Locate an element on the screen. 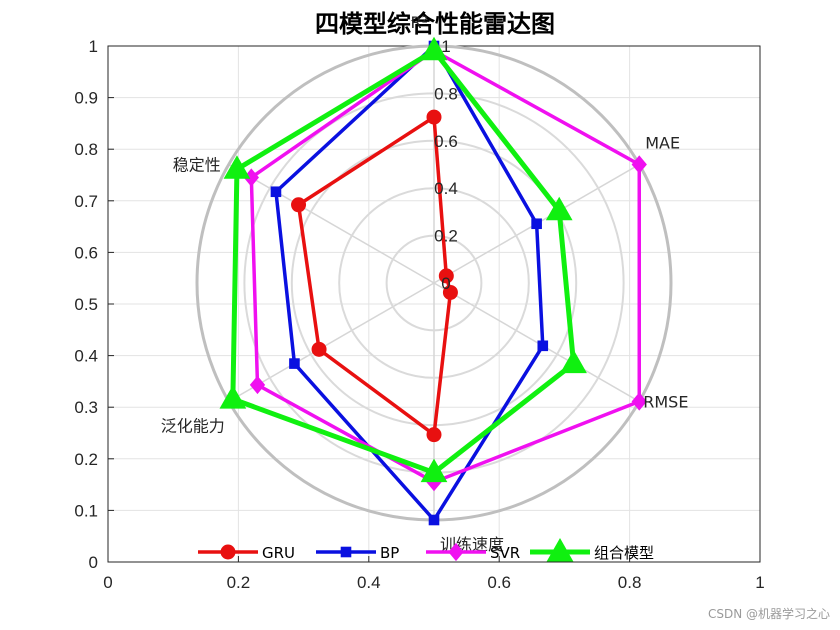 Image resolution: width=840 pixels, height=630 pixels. x-tick-label: 0.4 is located at coordinates (369, 582).